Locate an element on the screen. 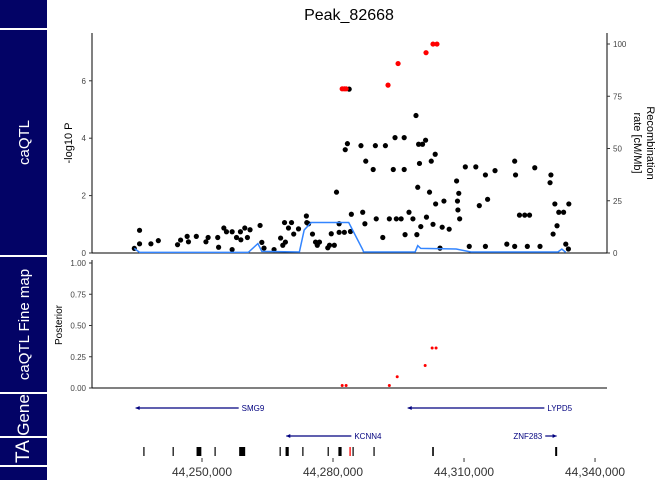 The width and height of the screenshot is (672, 480). posterior-tick-label: 0.25 is located at coordinates (78, 357).